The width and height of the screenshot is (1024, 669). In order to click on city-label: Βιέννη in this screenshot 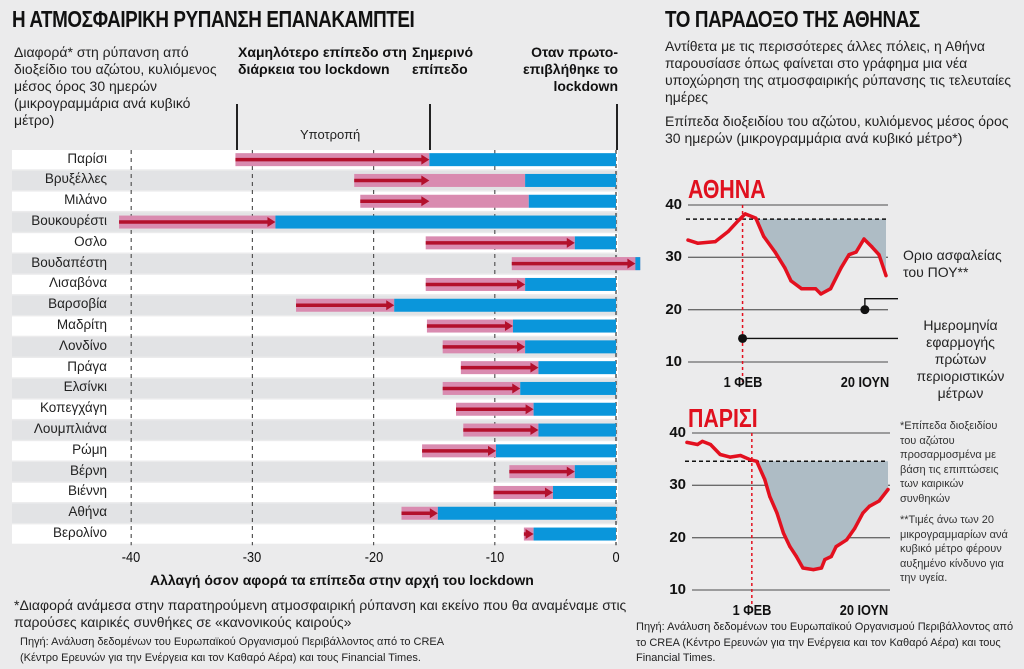, I will do `click(87, 491)`.